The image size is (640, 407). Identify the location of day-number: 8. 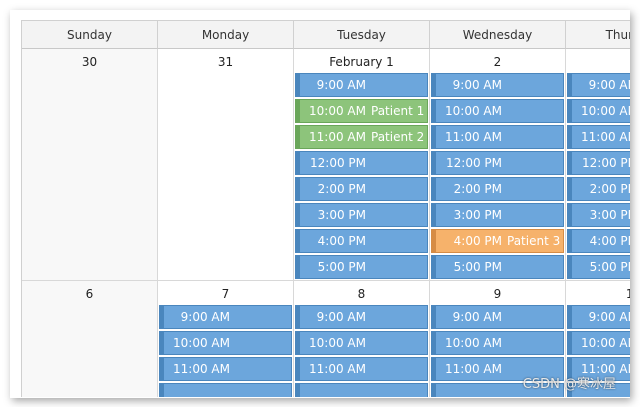
(361, 294).